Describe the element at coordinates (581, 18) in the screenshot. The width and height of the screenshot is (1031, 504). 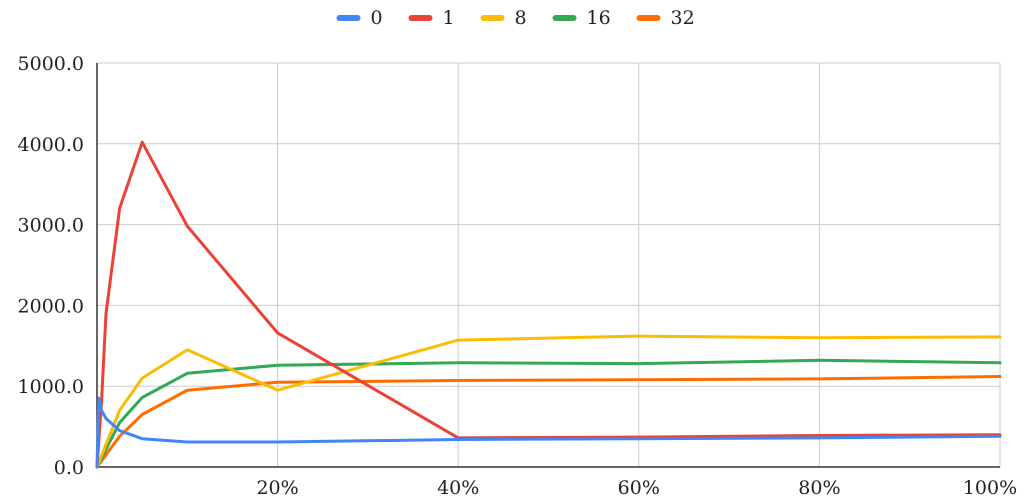
I see `legend-item-16: 16` at that location.